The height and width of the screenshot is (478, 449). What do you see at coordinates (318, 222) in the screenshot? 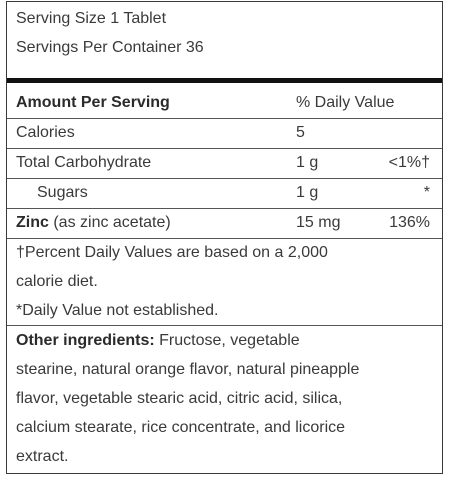
I see `nutrient-amount: 15 mg` at bounding box center [318, 222].